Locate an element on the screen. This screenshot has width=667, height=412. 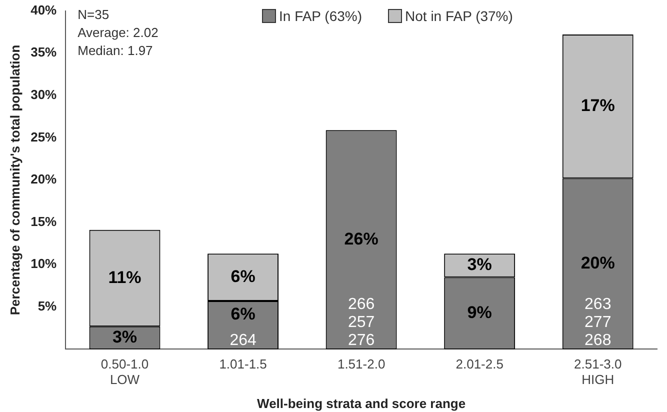
annotation: Average: 2.02 is located at coordinates (118, 32).